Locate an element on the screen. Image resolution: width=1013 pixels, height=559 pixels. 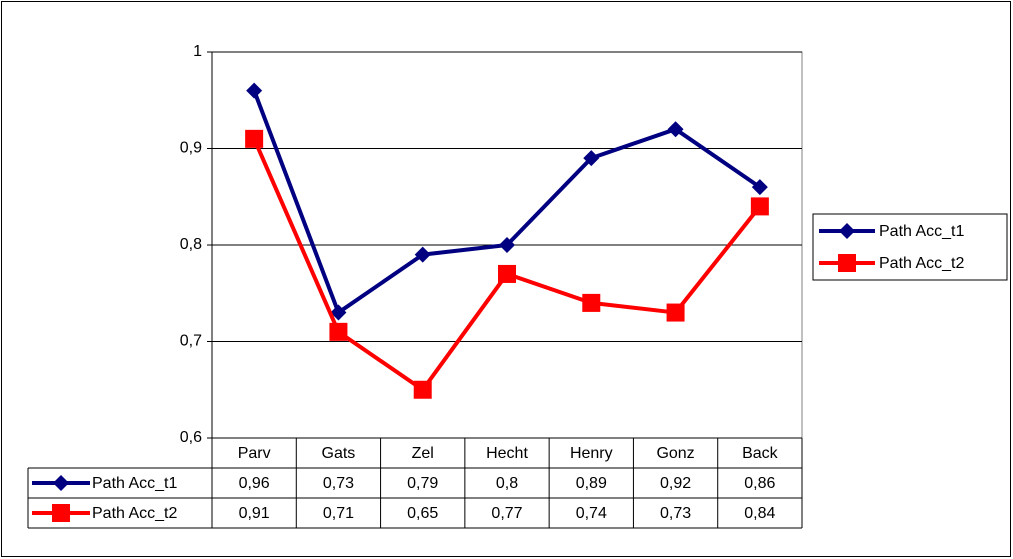
y-tick-label: 0,9 is located at coordinates (191, 148).